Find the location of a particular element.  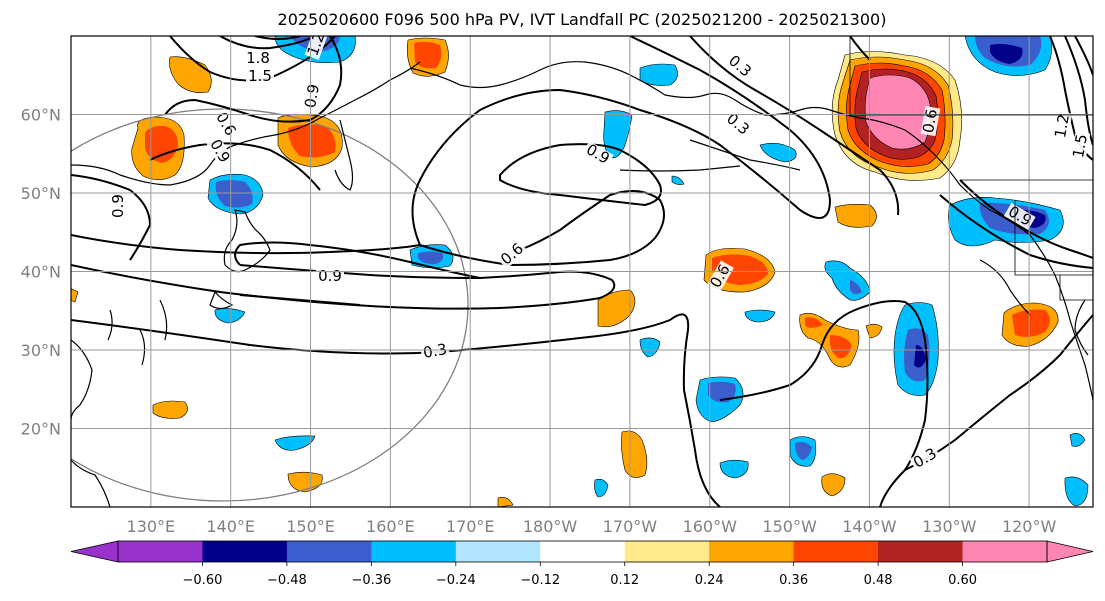

lon-tick-label: 180°W is located at coordinates (550, 526).